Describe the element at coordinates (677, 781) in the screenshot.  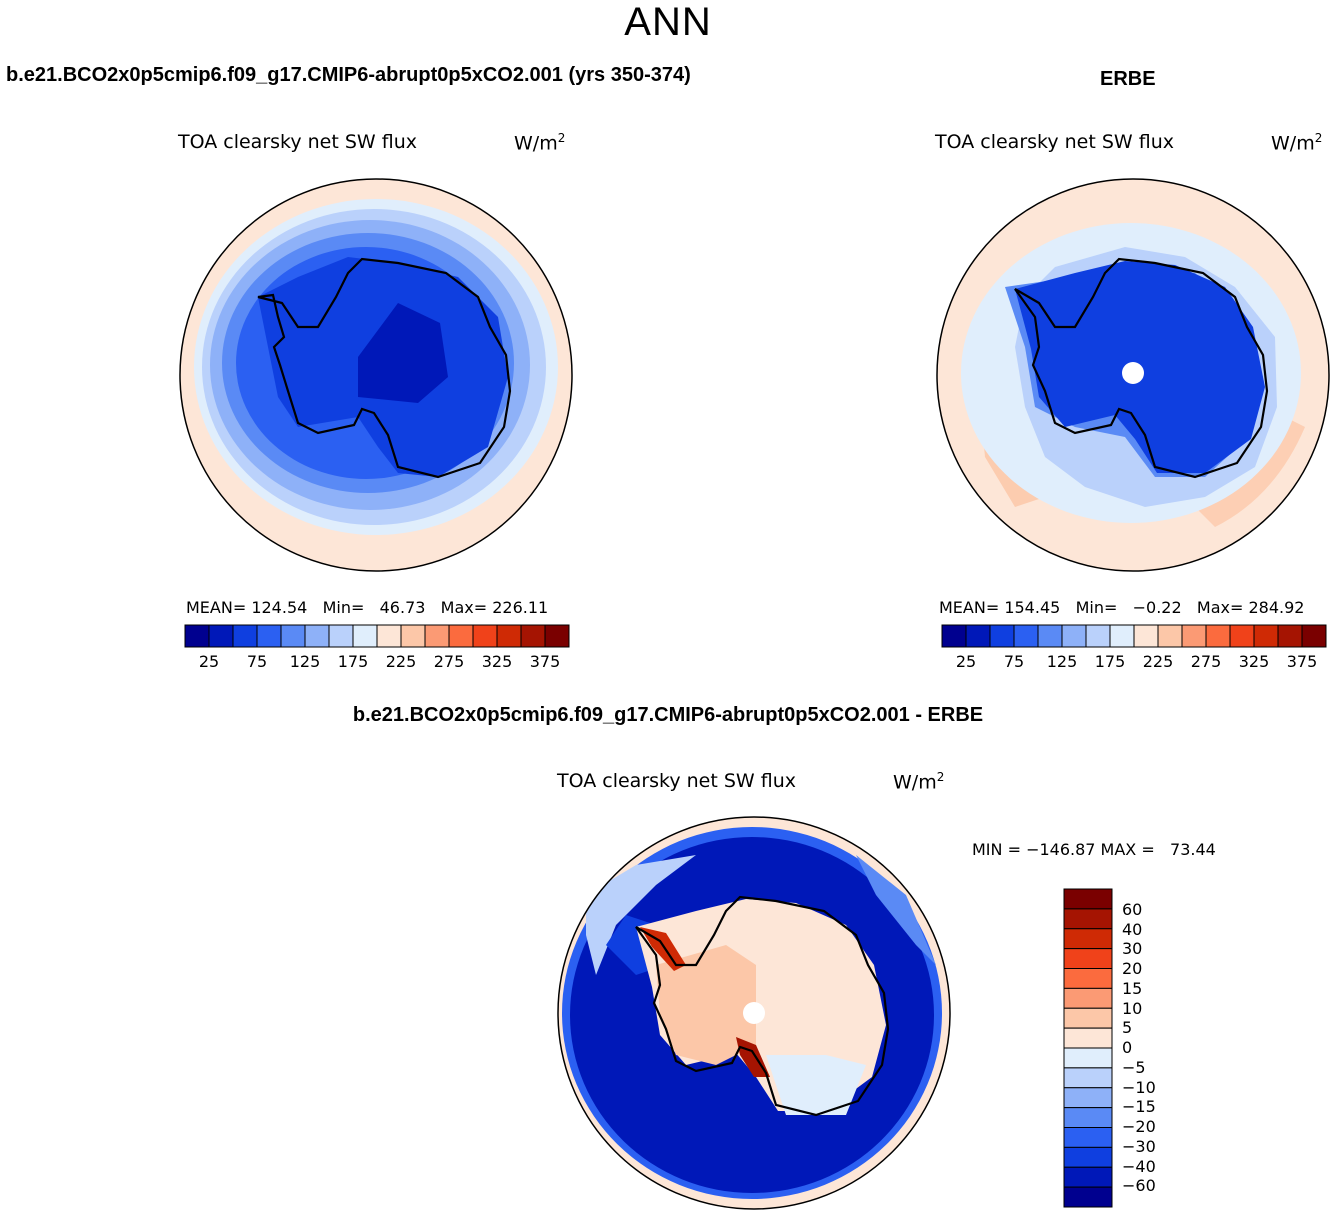
I see `diff-variable-label: TOA clearsky net SW flux` at that location.